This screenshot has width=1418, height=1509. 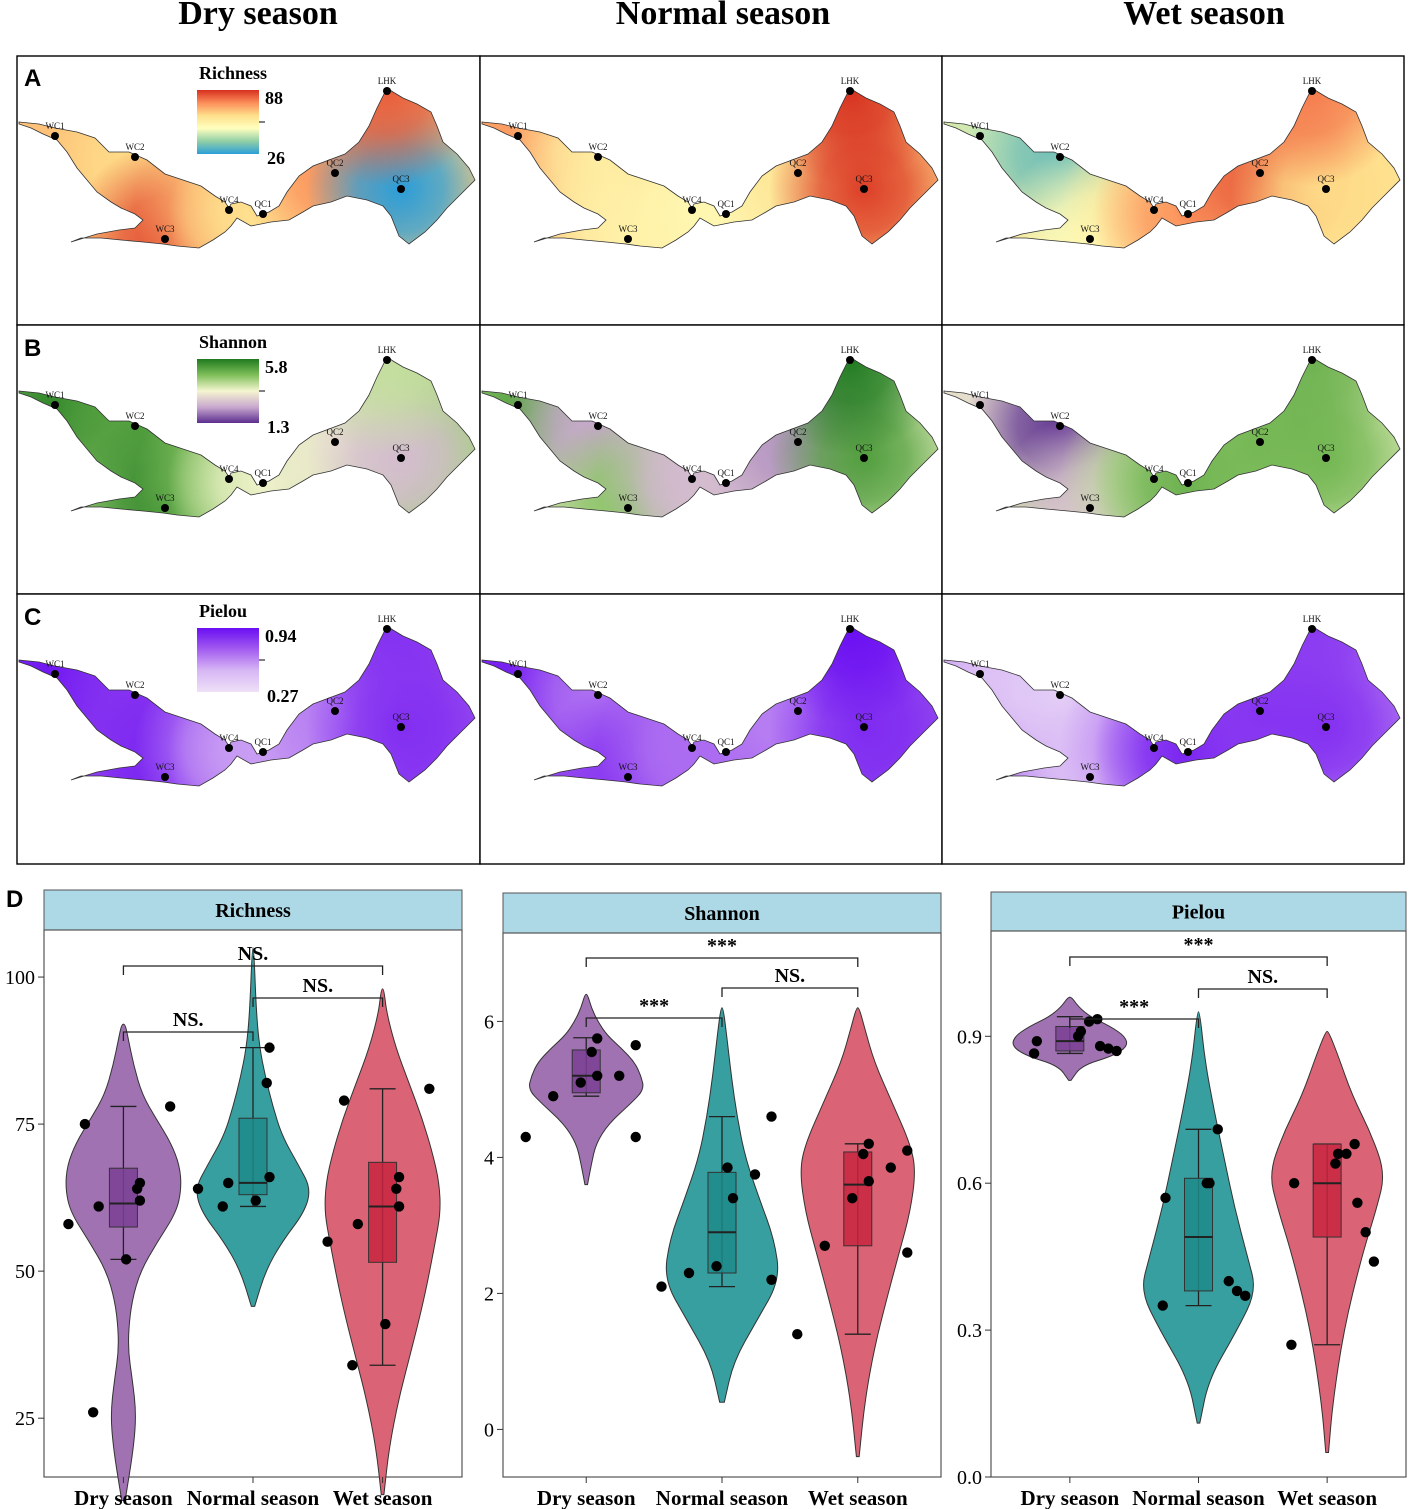 I want to click on y-tick-label: 6, so click(x=489, y=1022).